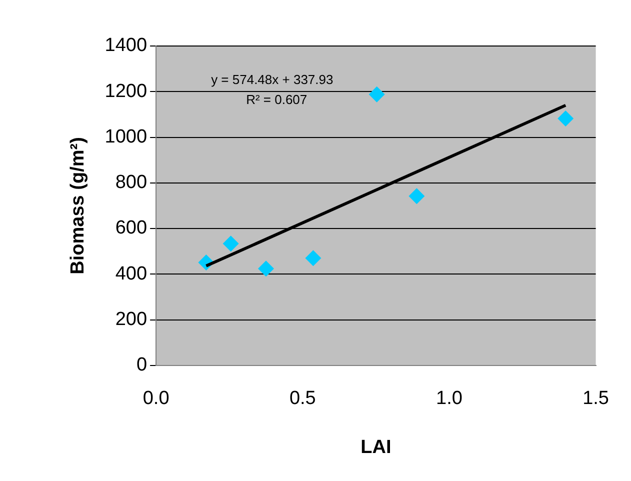 The height and width of the screenshot is (481, 631). What do you see at coordinates (78, 205) in the screenshot?
I see `y-axis-title: Biomass (g/m²)` at bounding box center [78, 205].